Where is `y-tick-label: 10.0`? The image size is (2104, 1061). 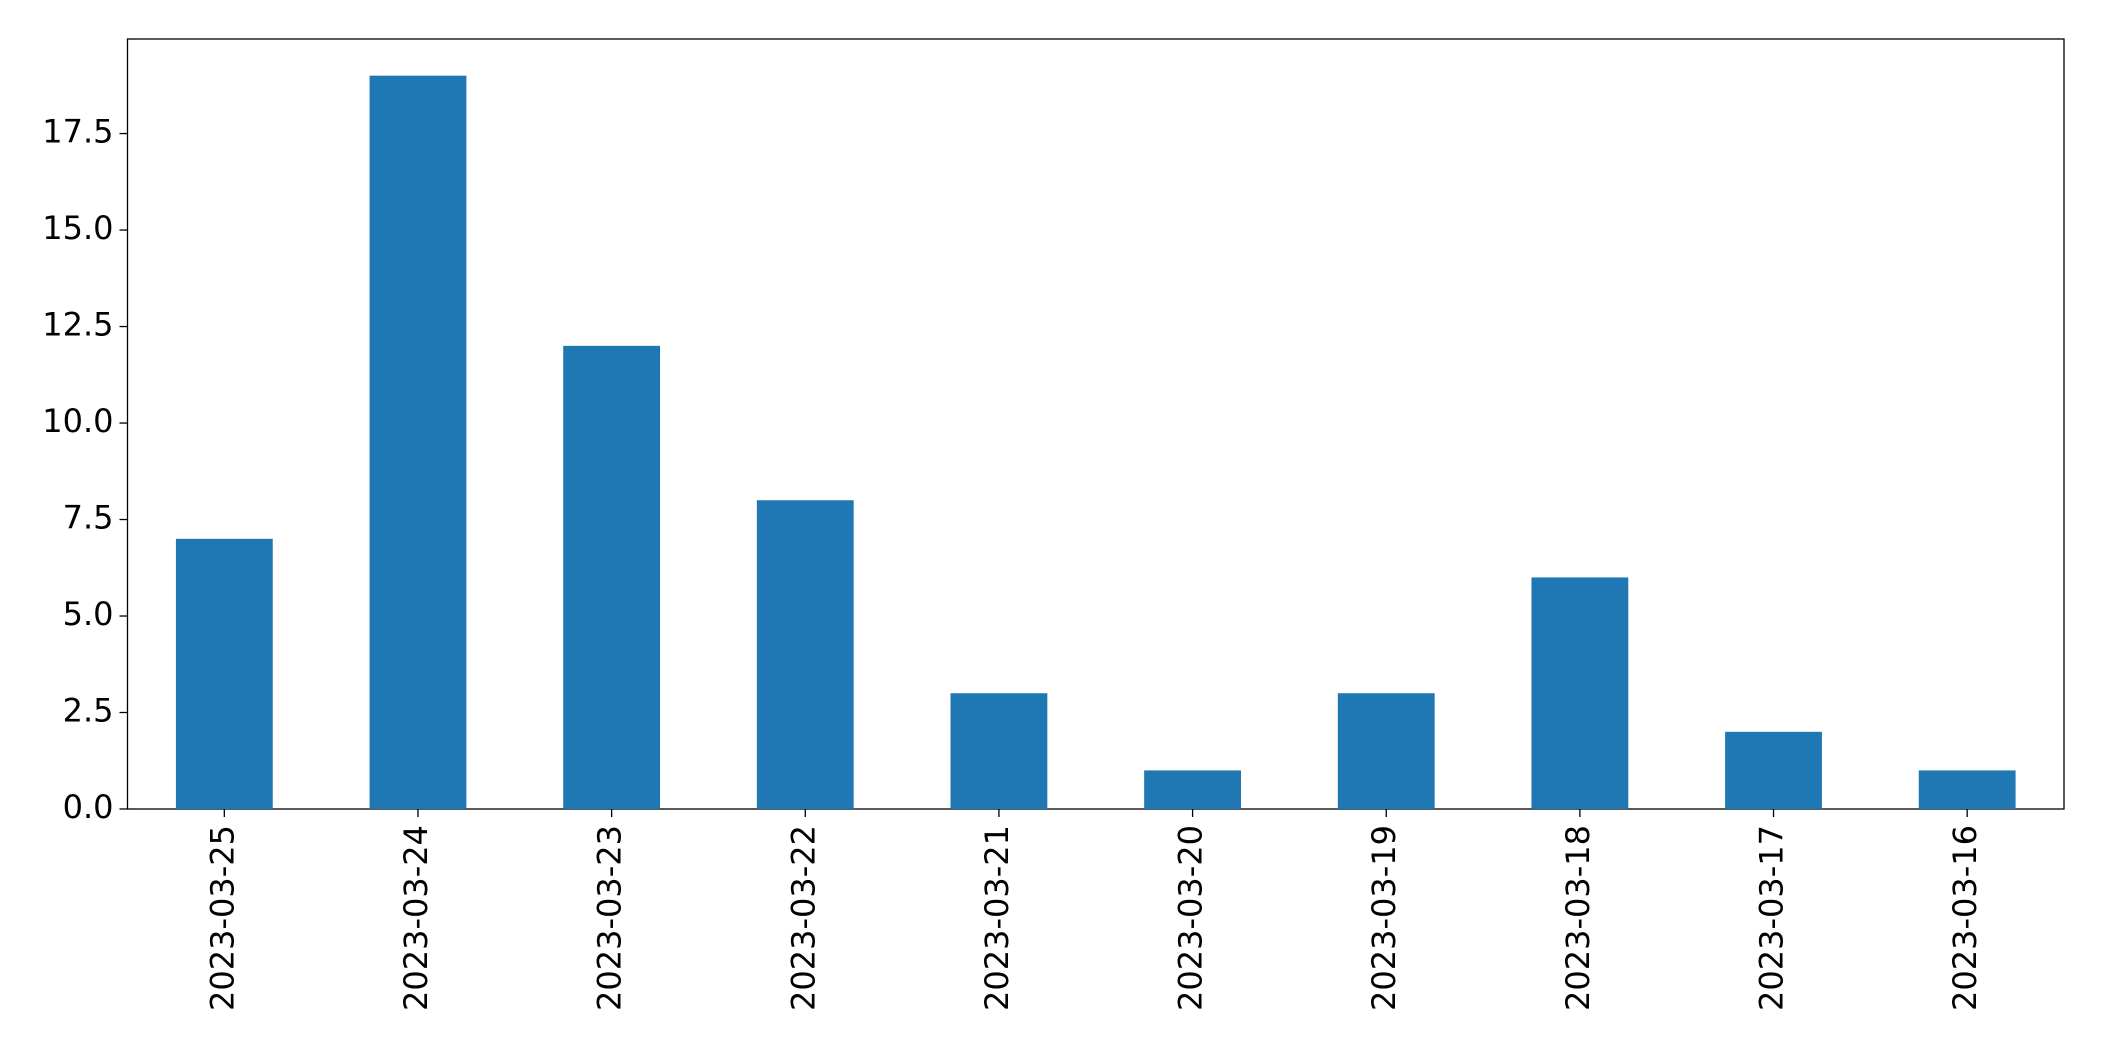 y-tick-label: 10.0 is located at coordinates (77, 421).